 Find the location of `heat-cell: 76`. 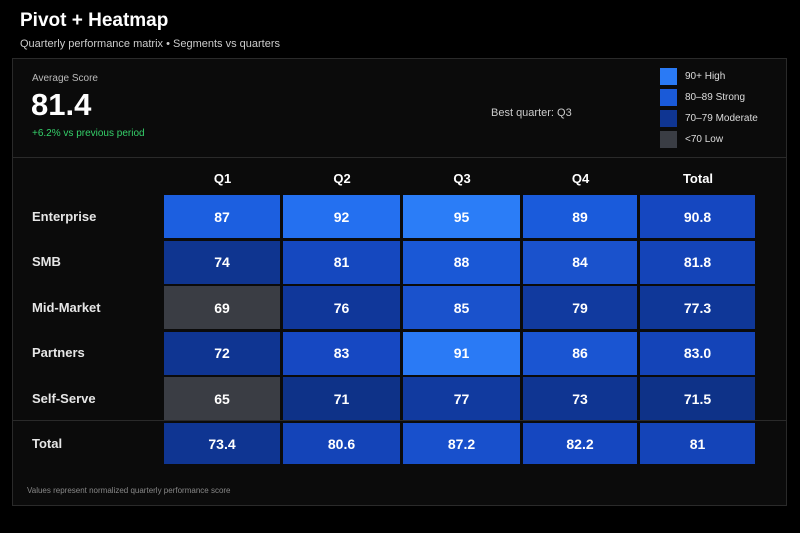

heat-cell: 76 is located at coordinates (341, 308).